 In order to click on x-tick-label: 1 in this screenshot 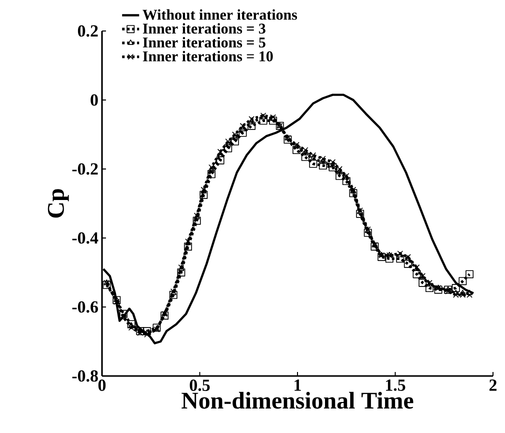, I will do `click(297, 385)`.